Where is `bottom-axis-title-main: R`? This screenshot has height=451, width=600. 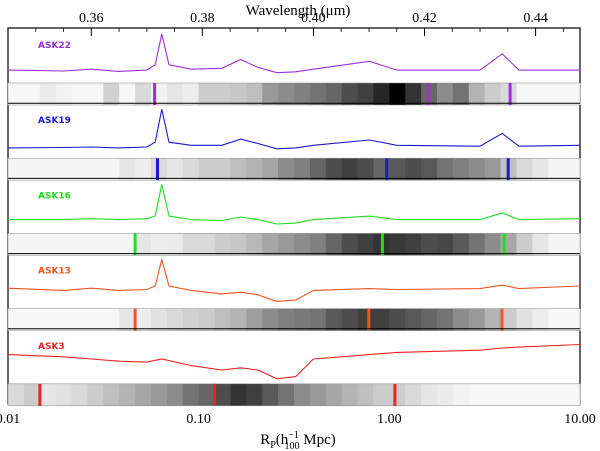
bottom-axis-title-main: R is located at coordinates (265, 440).